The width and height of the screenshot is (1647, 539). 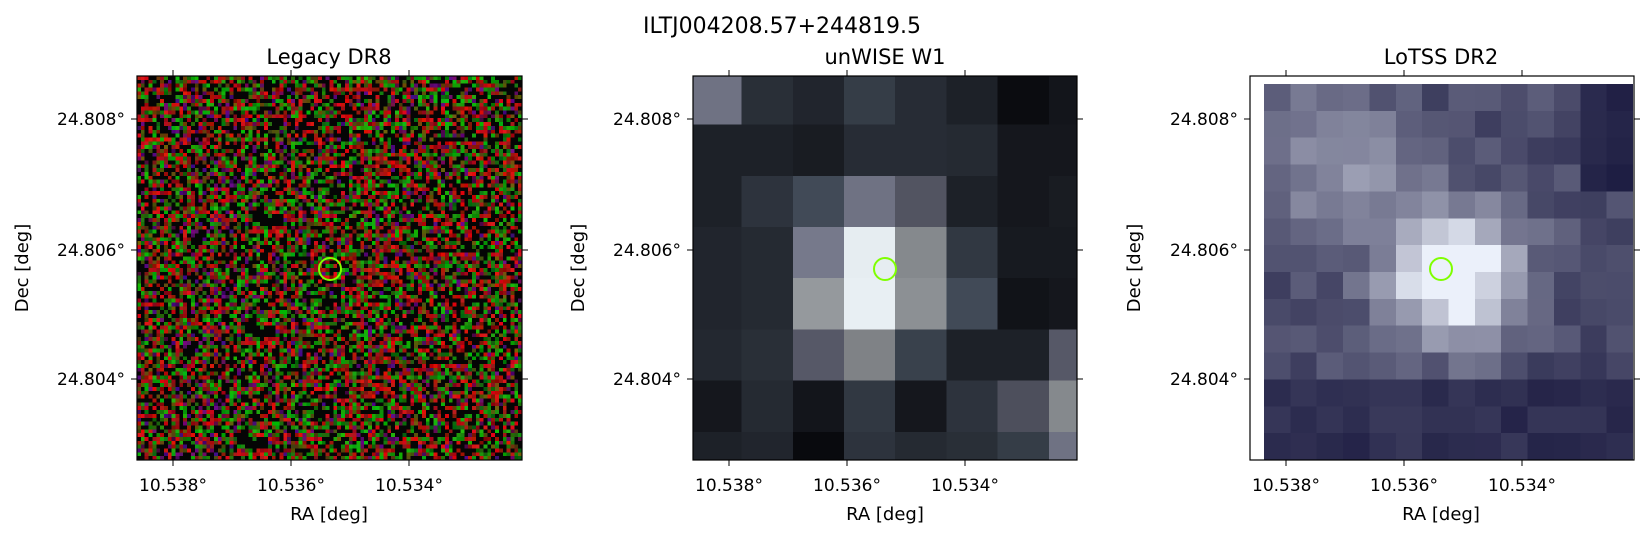 What do you see at coordinates (328, 57) in the screenshot?
I see `panel-title-legacy: Legacy DR8` at bounding box center [328, 57].